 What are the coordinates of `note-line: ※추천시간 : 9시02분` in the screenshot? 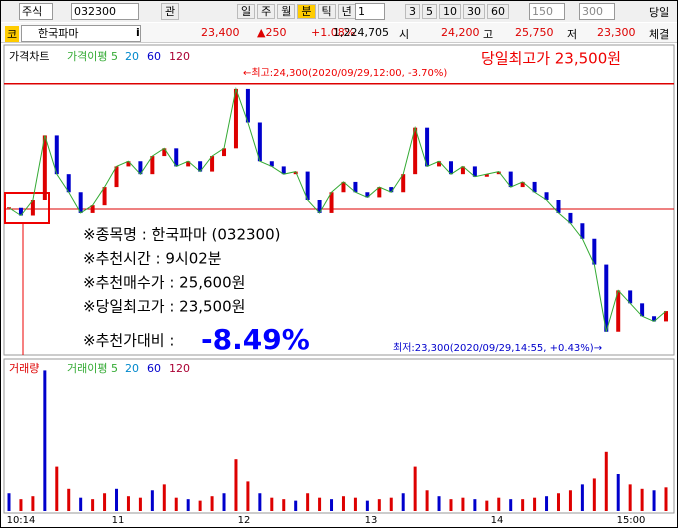 It's located at (152, 259).